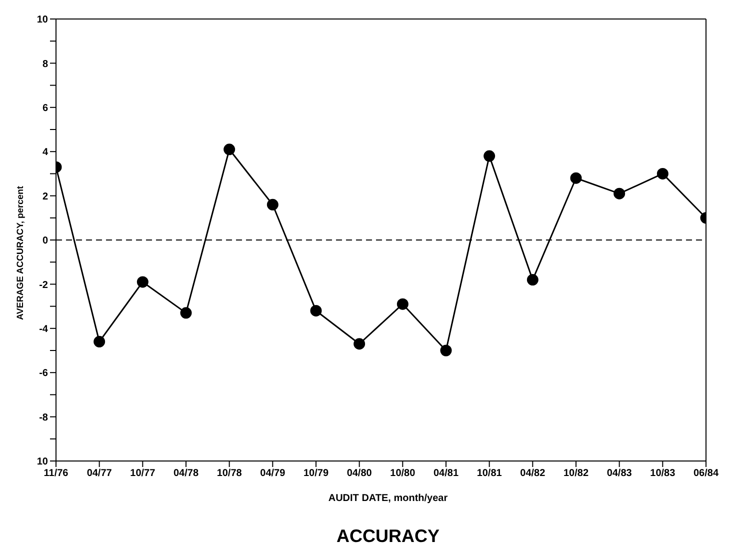 The height and width of the screenshot is (556, 736). What do you see at coordinates (45, 64) in the screenshot?
I see `y-tick-label: 8` at bounding box center [45, 64].